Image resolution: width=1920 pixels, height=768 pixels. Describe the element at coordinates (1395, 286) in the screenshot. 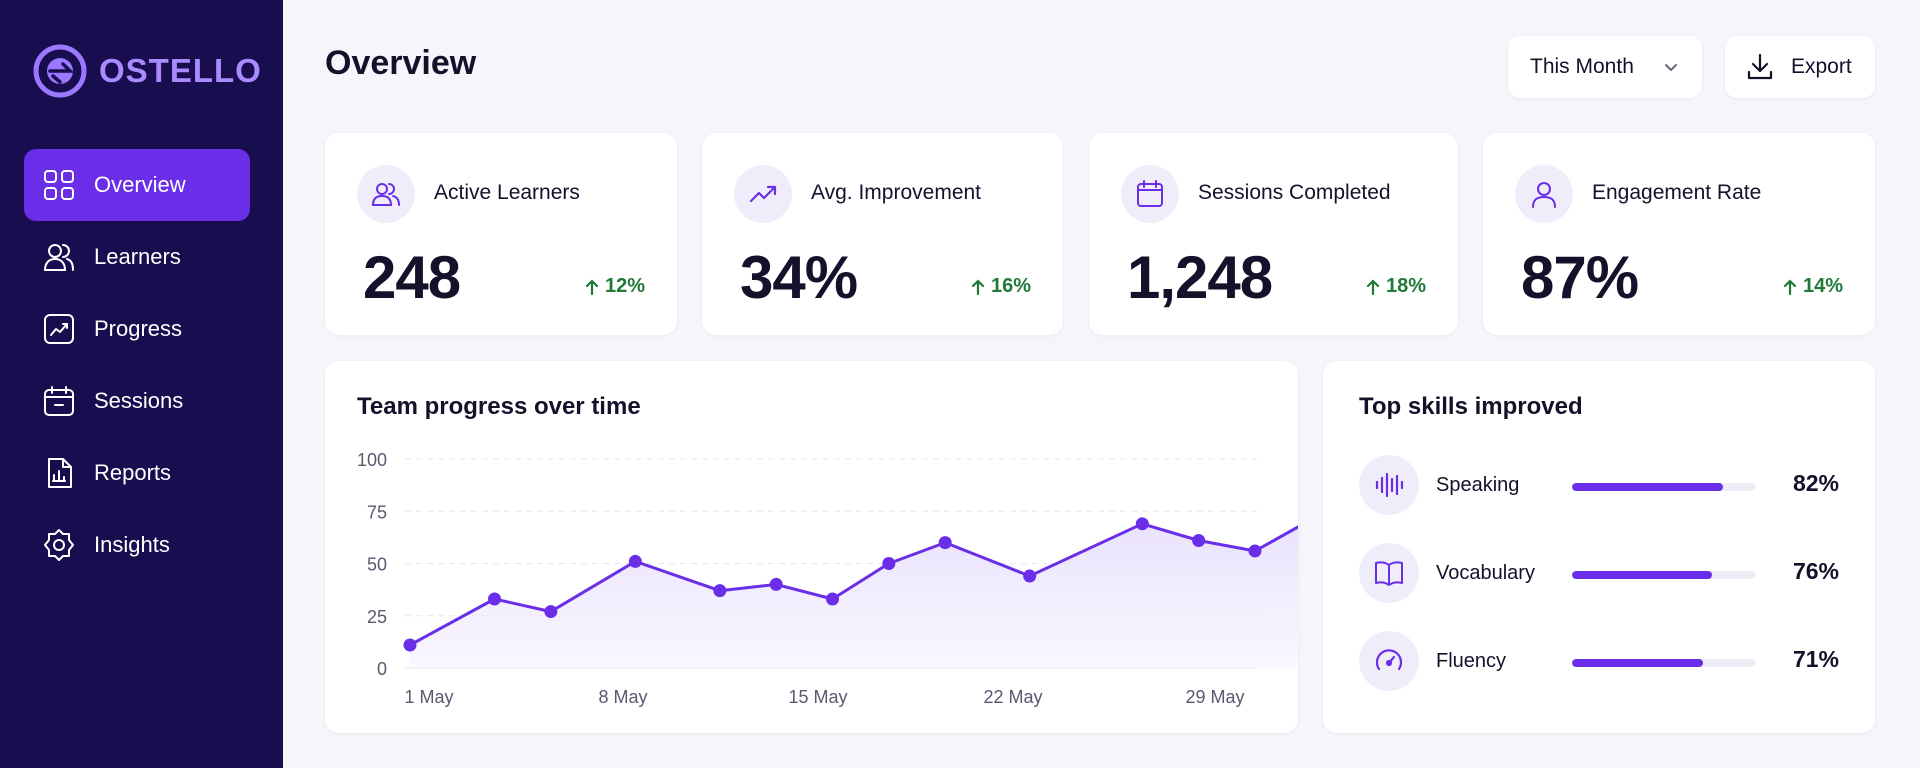

I see `stat-delta: 18%` at that location.